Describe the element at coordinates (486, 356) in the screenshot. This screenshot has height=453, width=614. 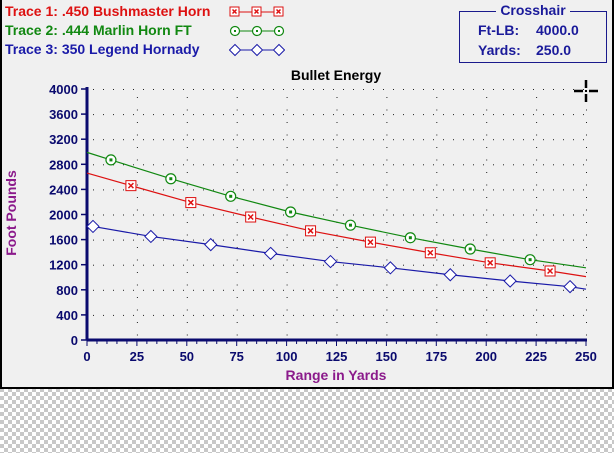
I see `x-tick-label: 200` at that location.